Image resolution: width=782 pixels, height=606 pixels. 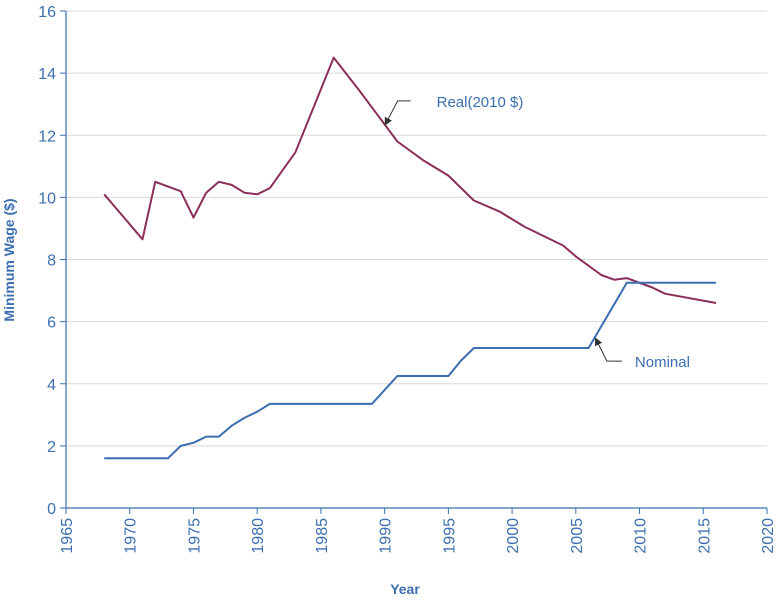 I want to click on x-tick-label: 1990, so click(x=386, y=536).